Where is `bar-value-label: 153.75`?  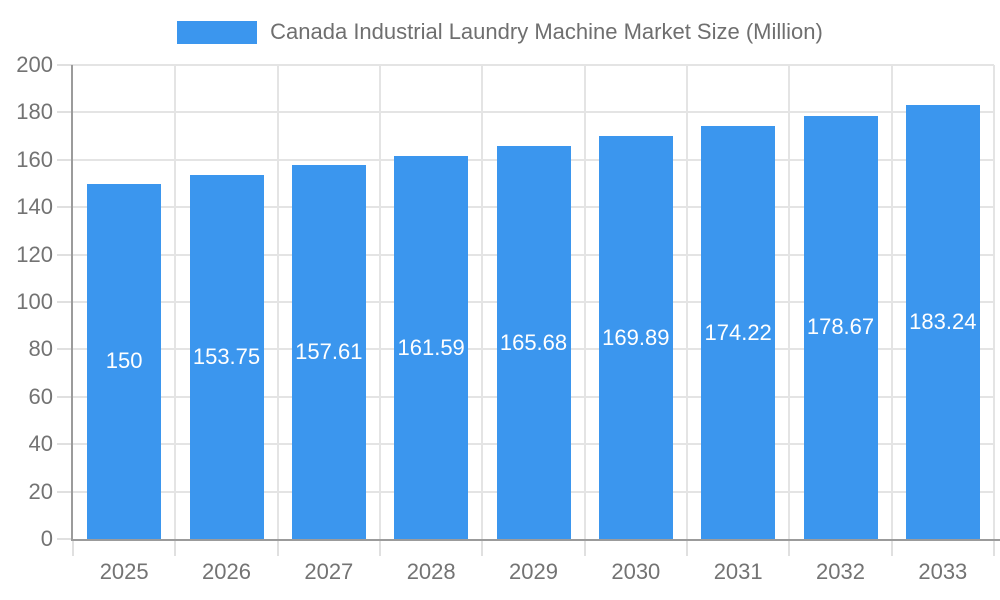
bar-value-label: 153.75 is located at coordinates (226, 356).